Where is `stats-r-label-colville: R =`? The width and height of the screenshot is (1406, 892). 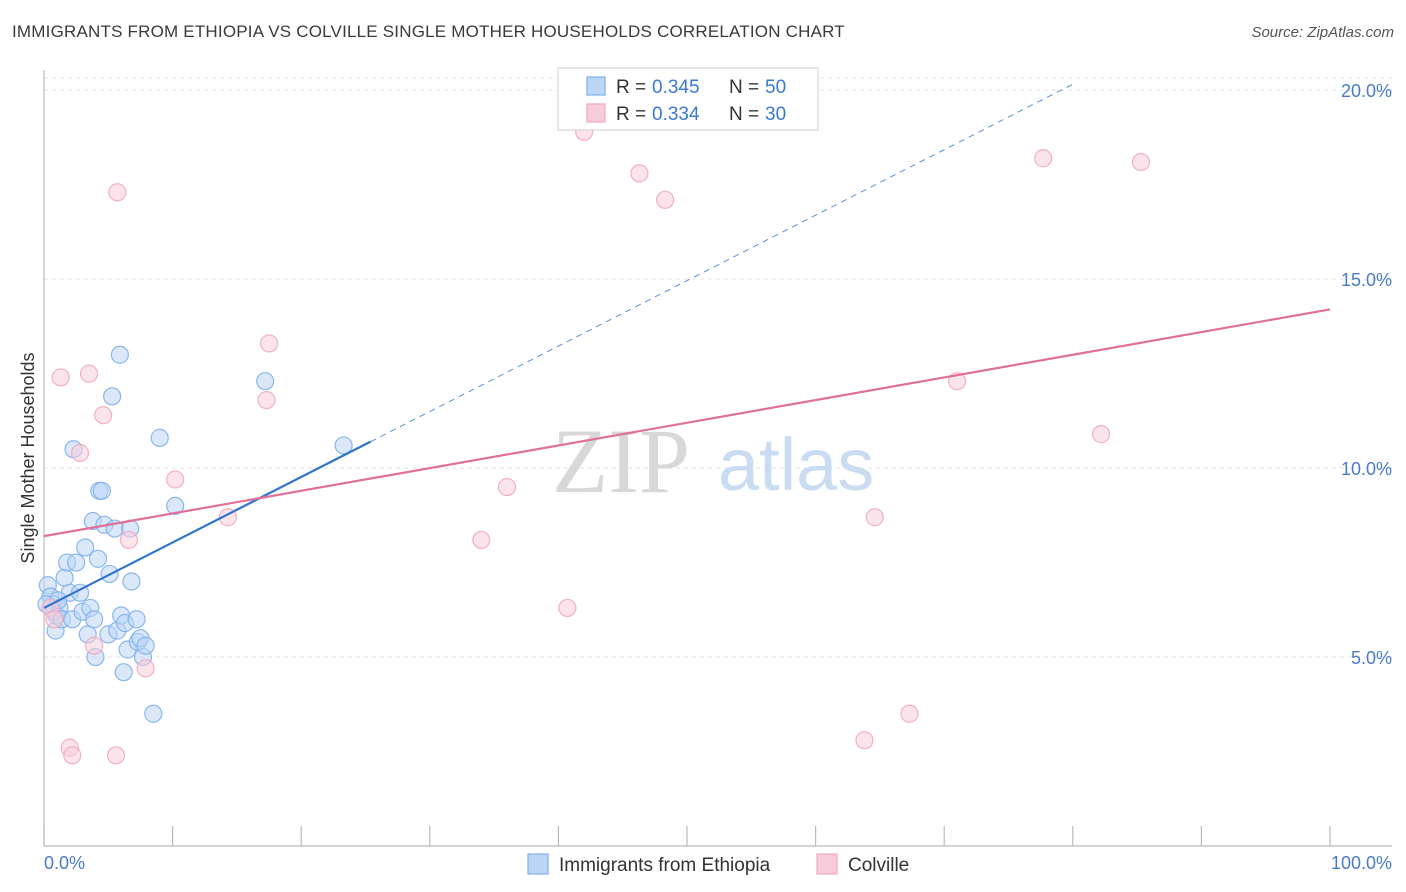
stats-r-label-colville: R = is located at coordinates (631, 114).